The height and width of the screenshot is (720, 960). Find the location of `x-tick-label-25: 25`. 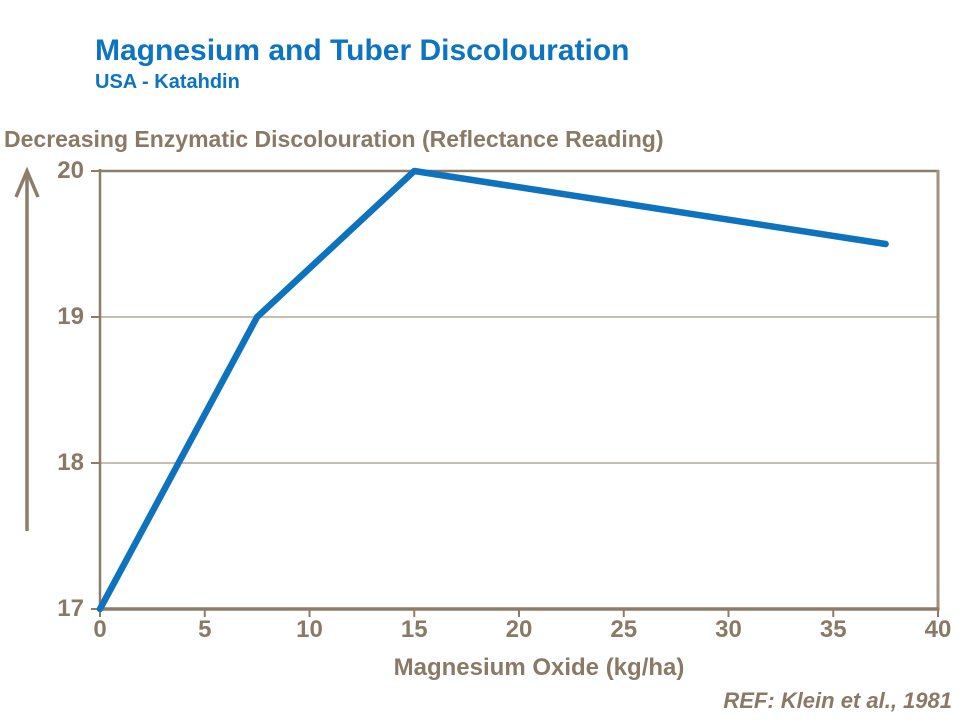

x-tick-label-25: 25 is located at coordinates (624, 629).